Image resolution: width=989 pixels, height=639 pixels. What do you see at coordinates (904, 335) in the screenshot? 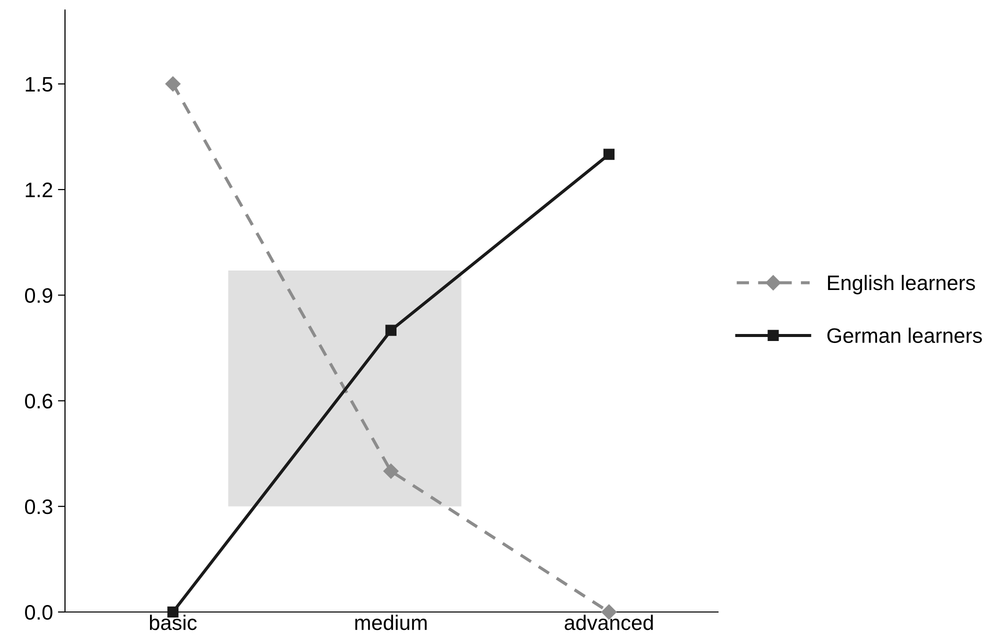
I see `legend-label: German learners` at bounding box center [904, 335].